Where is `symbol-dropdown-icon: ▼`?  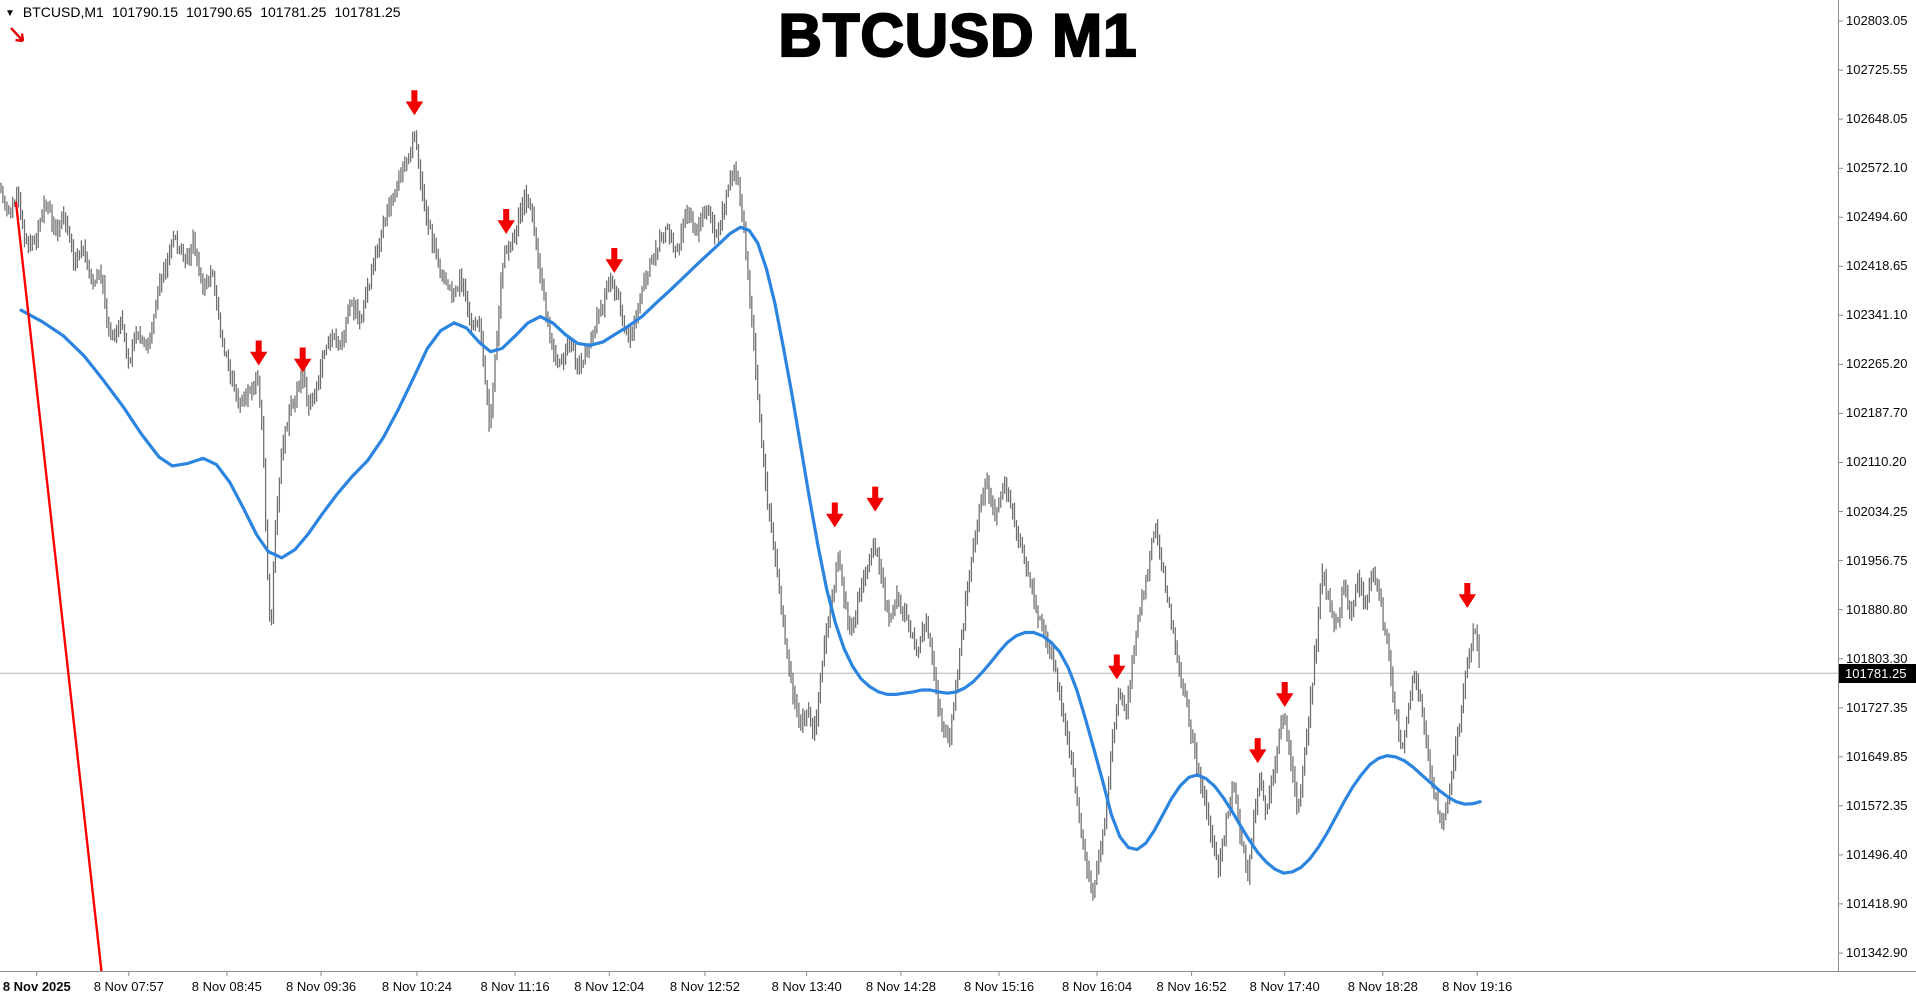
symbol-dropdown-icon: ▼ is located at coordinates (10, 13).